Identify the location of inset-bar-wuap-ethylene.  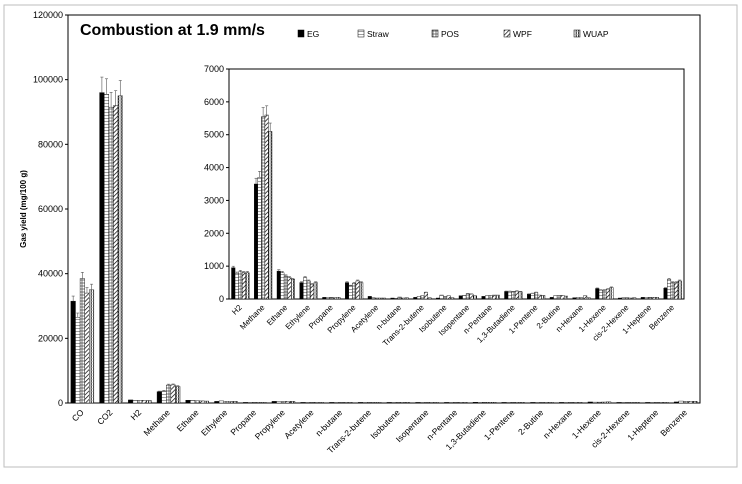
(315, 291).